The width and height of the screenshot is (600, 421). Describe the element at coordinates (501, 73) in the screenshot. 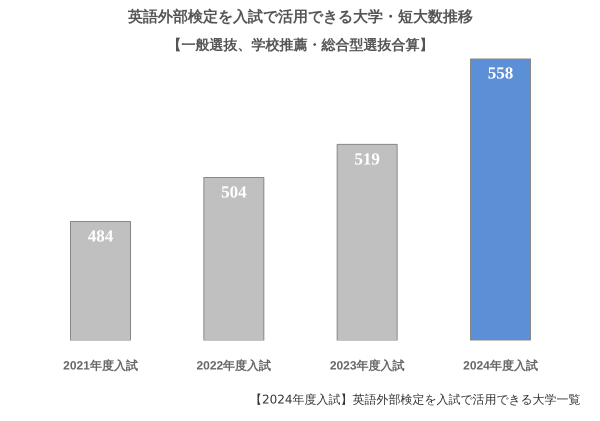

I see `data-label: 558` at that location.